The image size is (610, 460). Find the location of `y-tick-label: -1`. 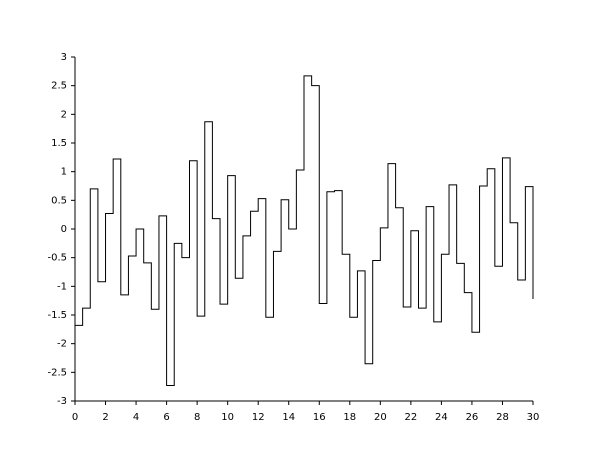

y-tick-label: -1 is located at coordinates (62, 286).